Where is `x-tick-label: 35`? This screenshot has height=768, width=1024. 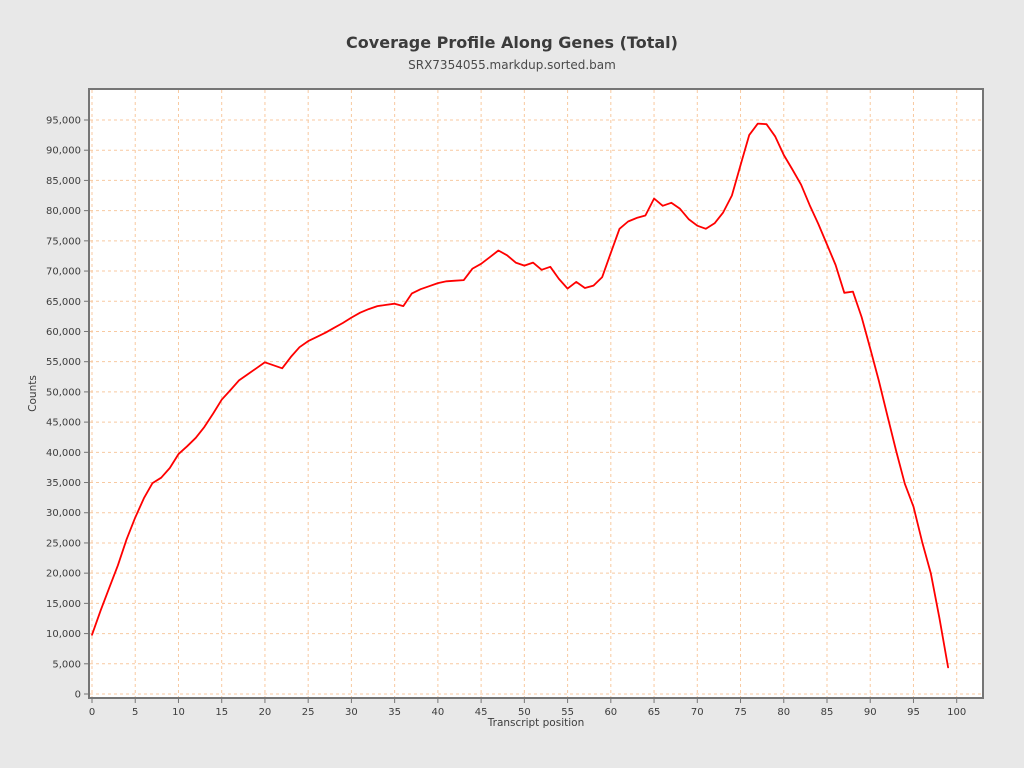 x-tick-label: 35 is located at coordinates (394, 712).